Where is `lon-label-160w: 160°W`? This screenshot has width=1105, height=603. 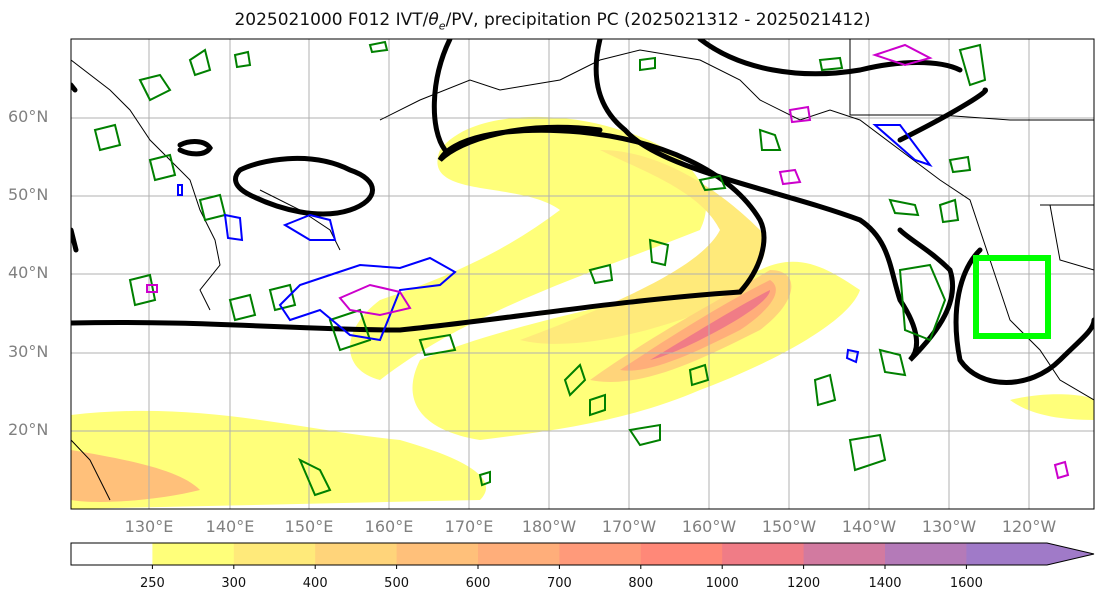
lon-label-160w: 160°W is located at coordinates (709, 526).